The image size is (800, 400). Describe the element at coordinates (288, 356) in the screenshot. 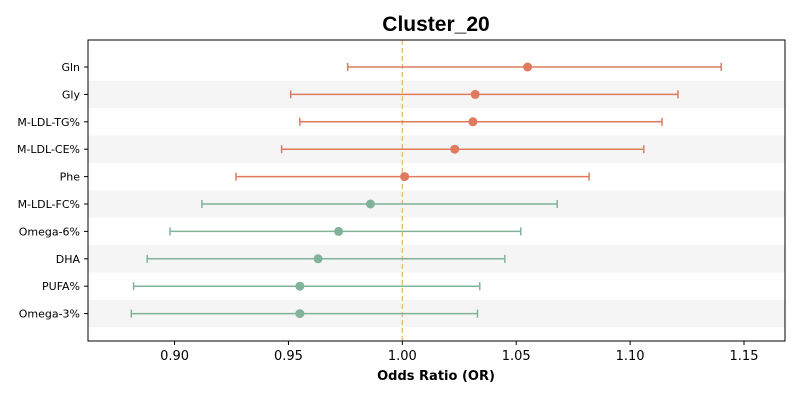

I see `x-tick-label: 0.95` at that location.